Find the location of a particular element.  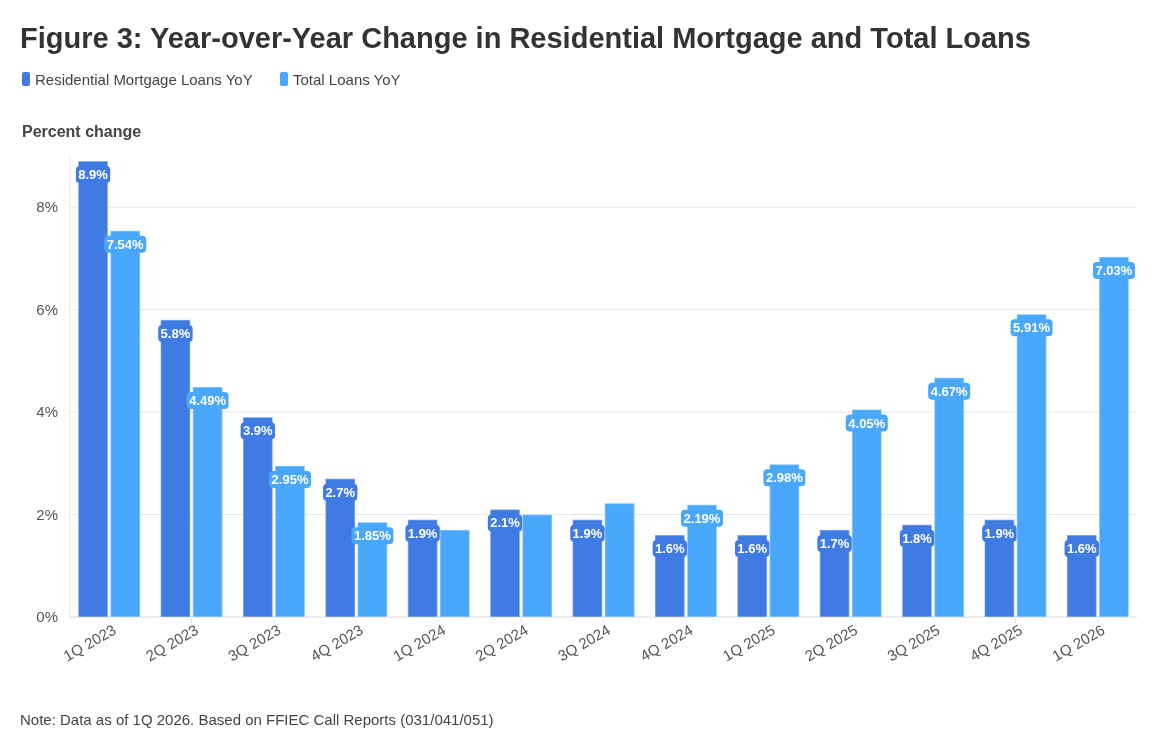

data-label: 2.1% is located at coordinates (505, 523).